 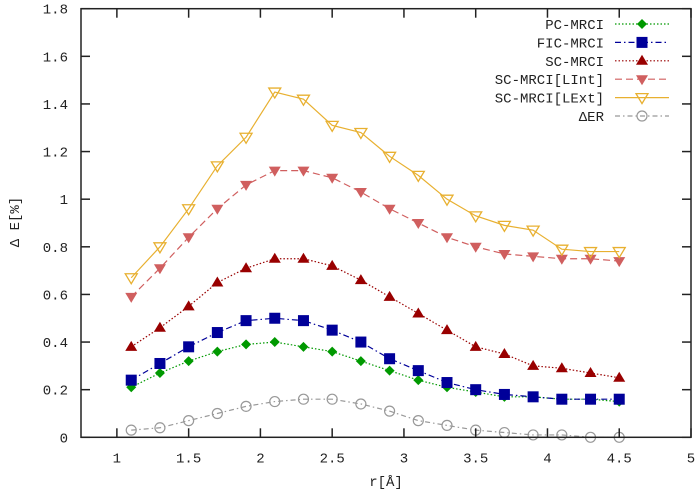 I want to click on x-tick-label: 4, so click(x=547, y=459).